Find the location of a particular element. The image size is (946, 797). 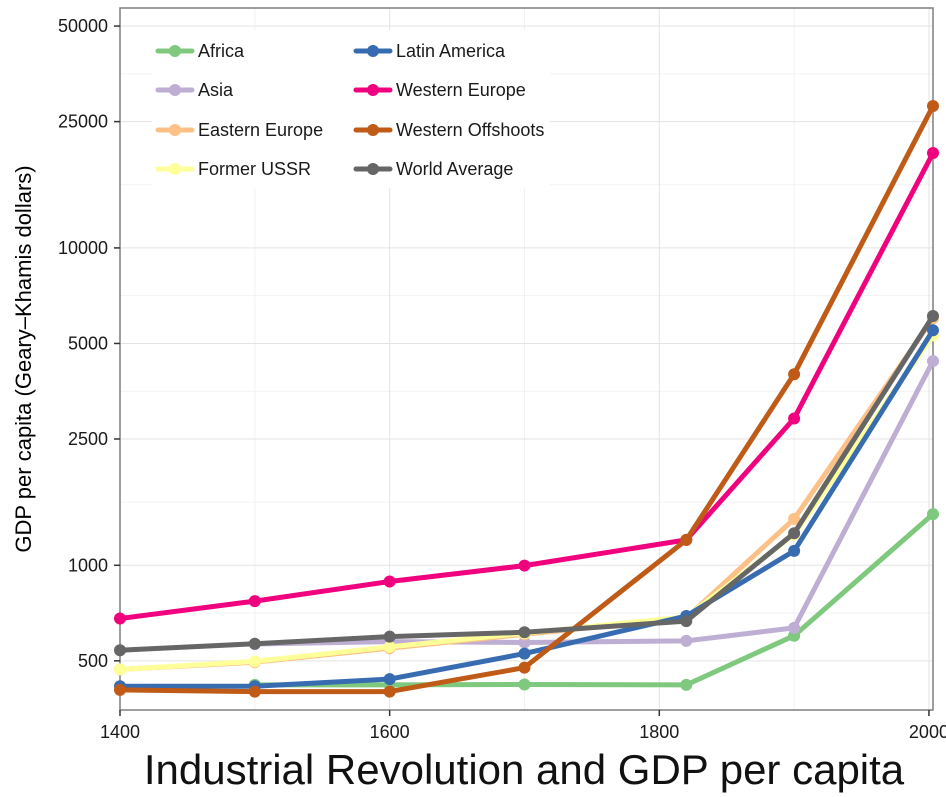

y-axis: 500 1000 2500 5000 10000 25000 50000 is located at coordinates (89, 343).